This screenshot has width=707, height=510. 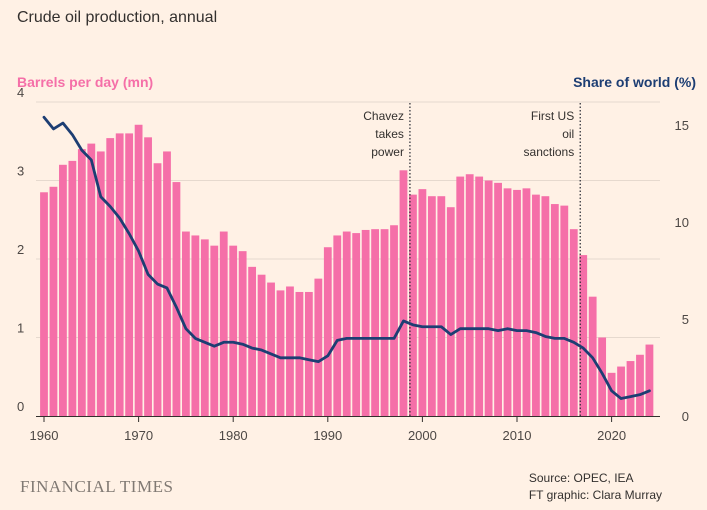 What do you see at coordinates (72, 288) in the screenshot?
I see `bar-1963` at bounding box center [72, 288].